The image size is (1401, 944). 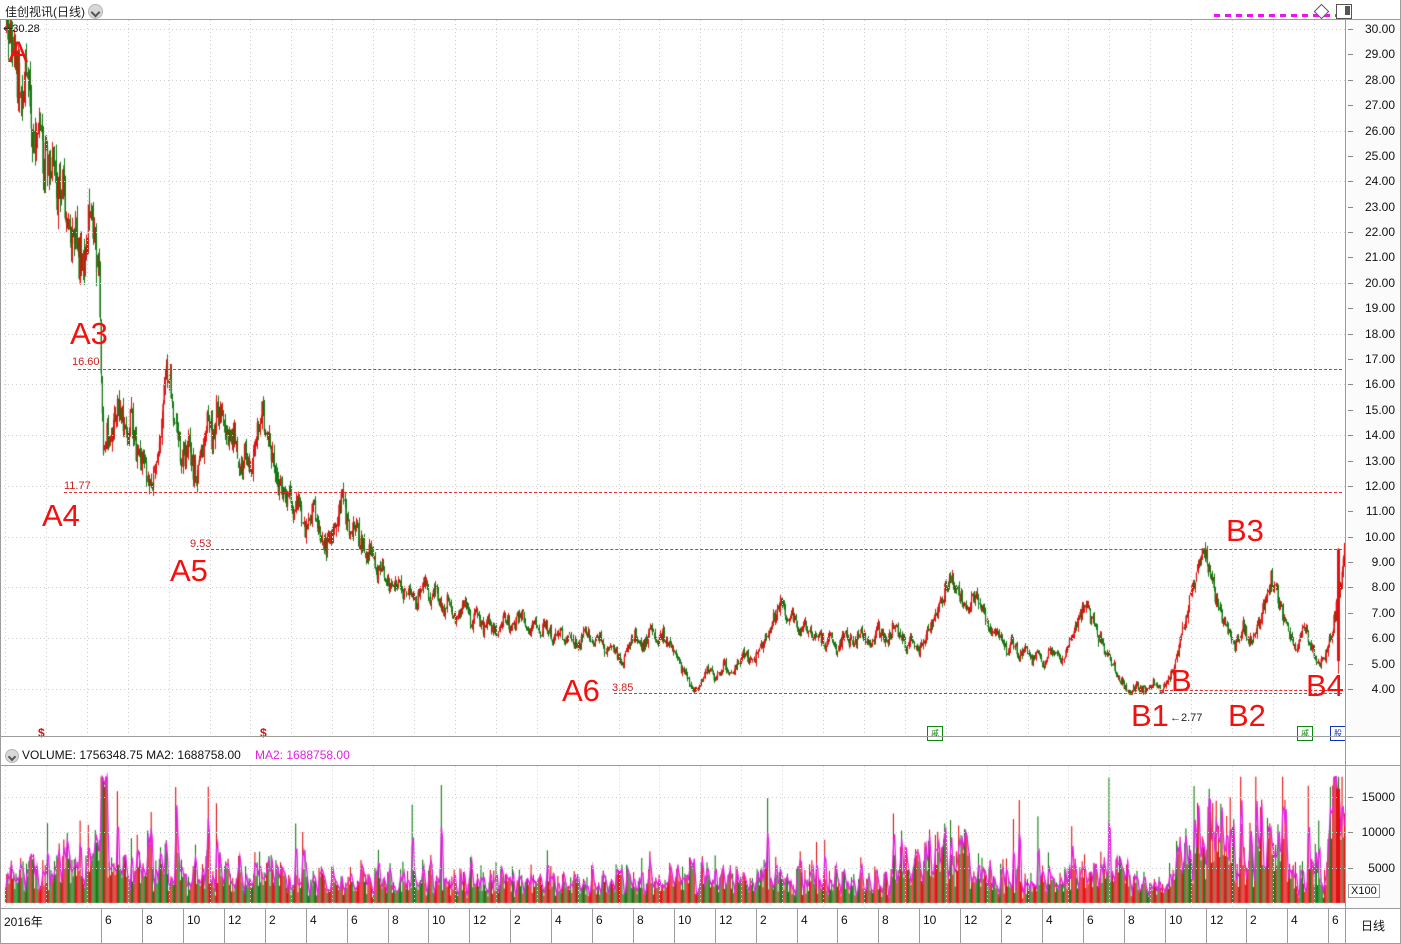 I want to click on volume-canvas, so click(x=672, y=837).